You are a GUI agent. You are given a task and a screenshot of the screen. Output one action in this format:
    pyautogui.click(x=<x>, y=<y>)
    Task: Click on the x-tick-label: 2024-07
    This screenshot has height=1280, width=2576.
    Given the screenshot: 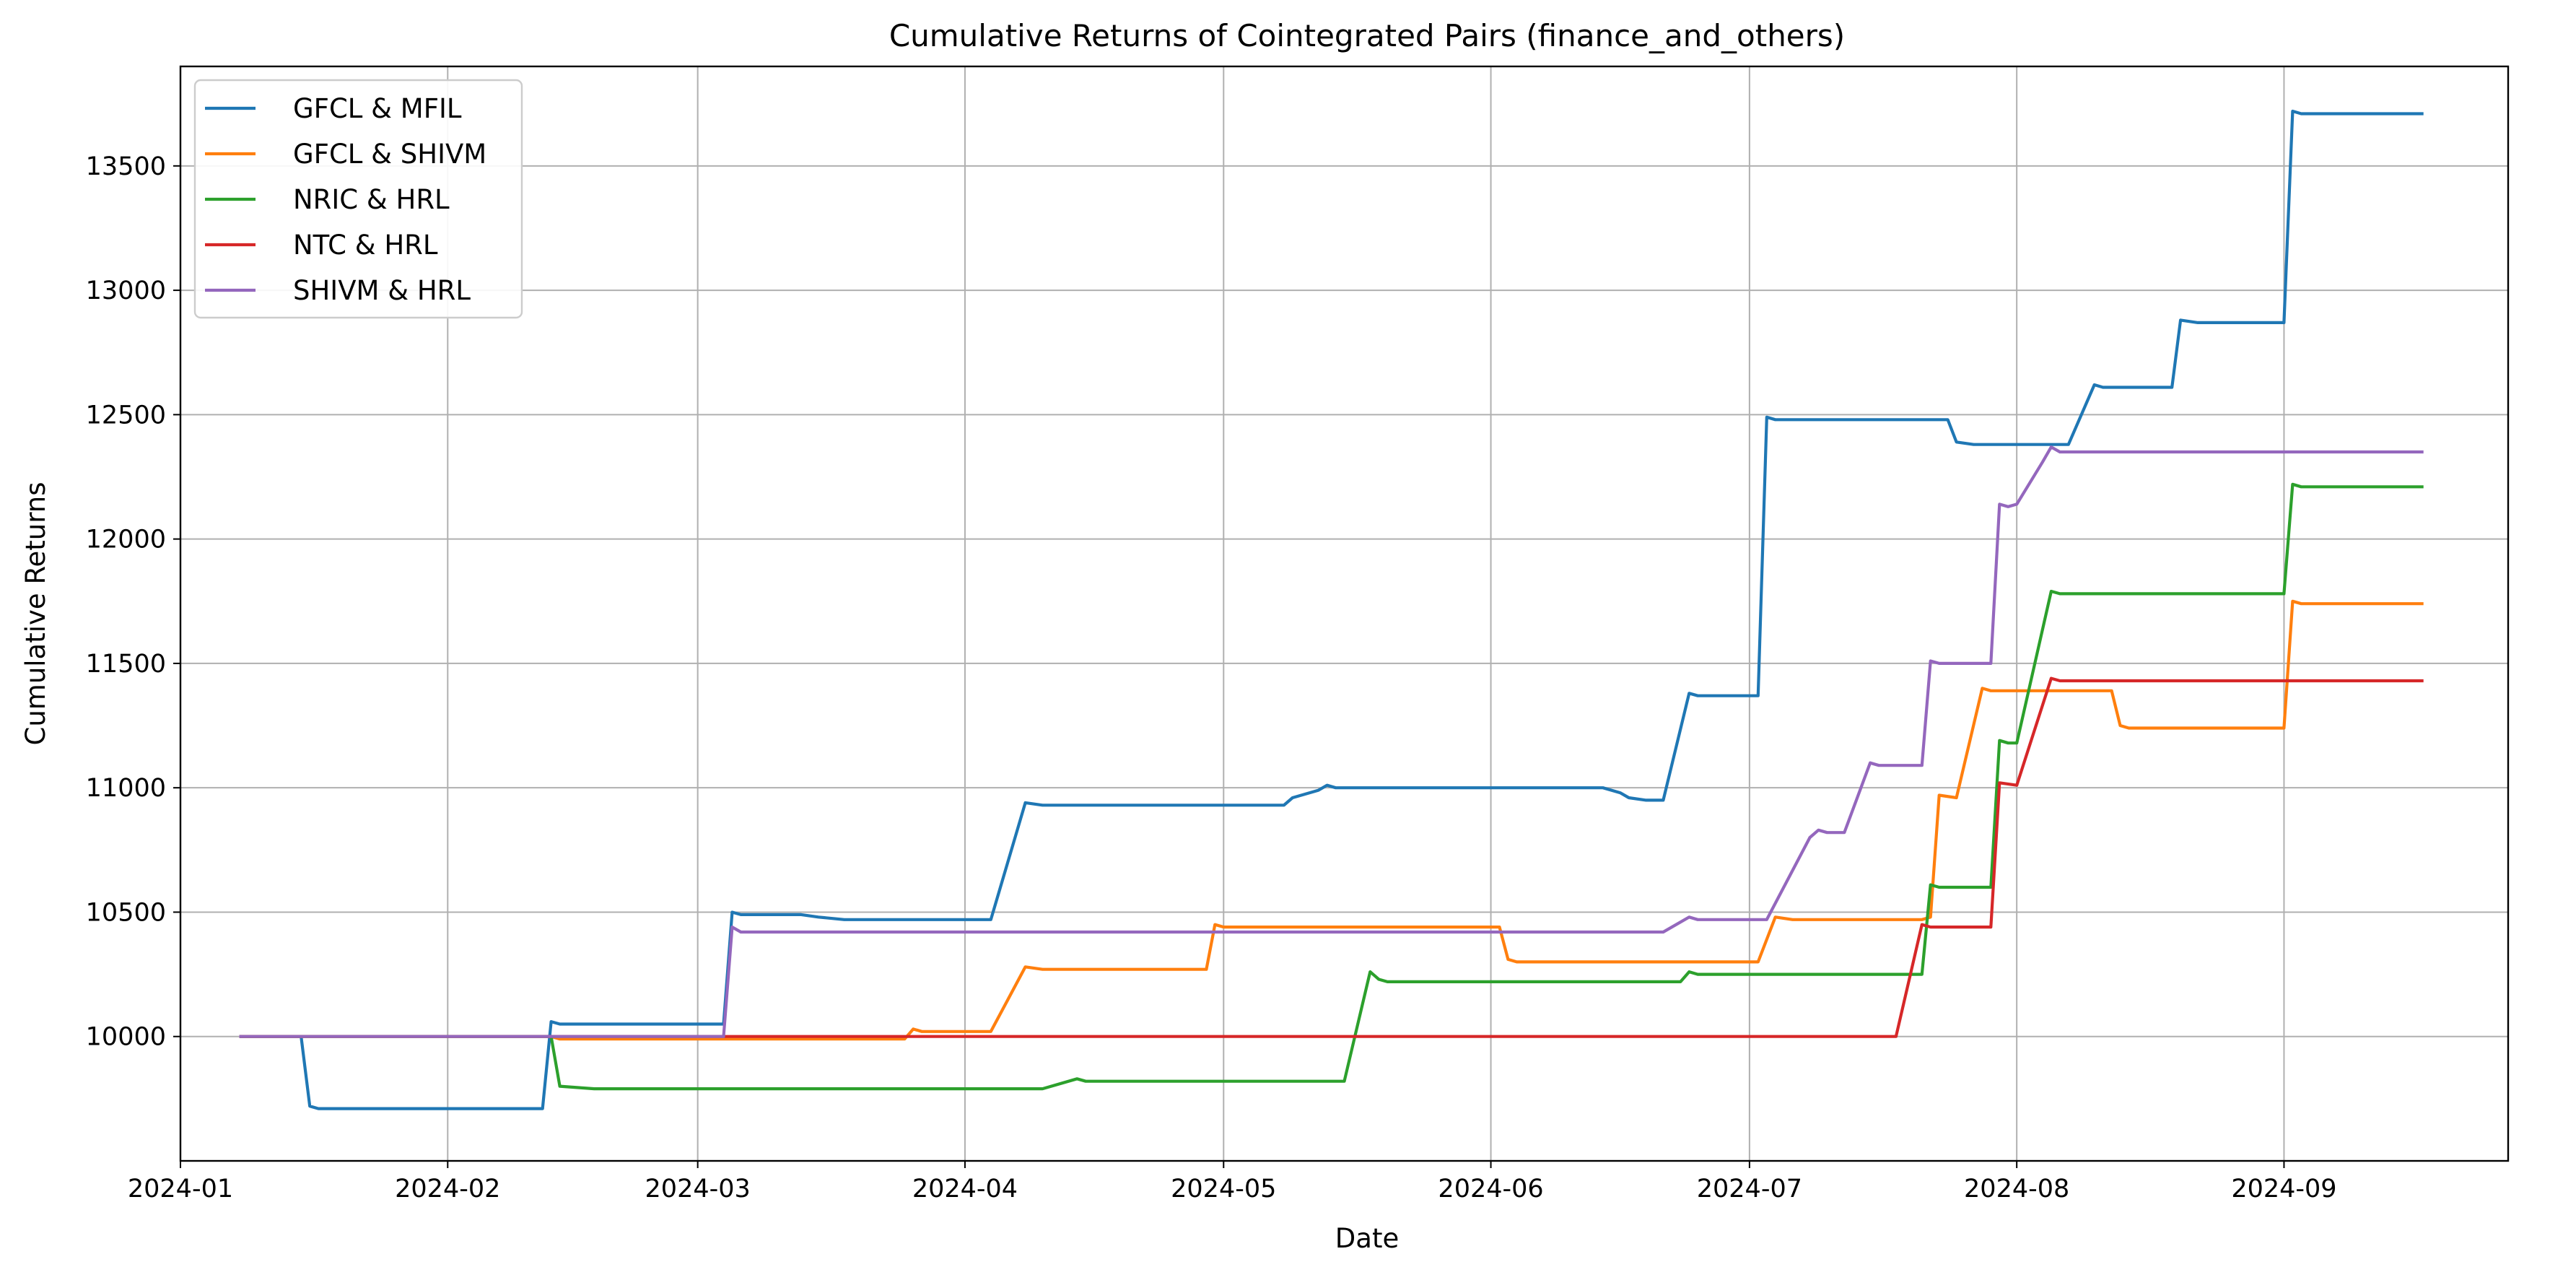 What is the action you would take?
    pyautogui.click(x=1749, y=1189)
    